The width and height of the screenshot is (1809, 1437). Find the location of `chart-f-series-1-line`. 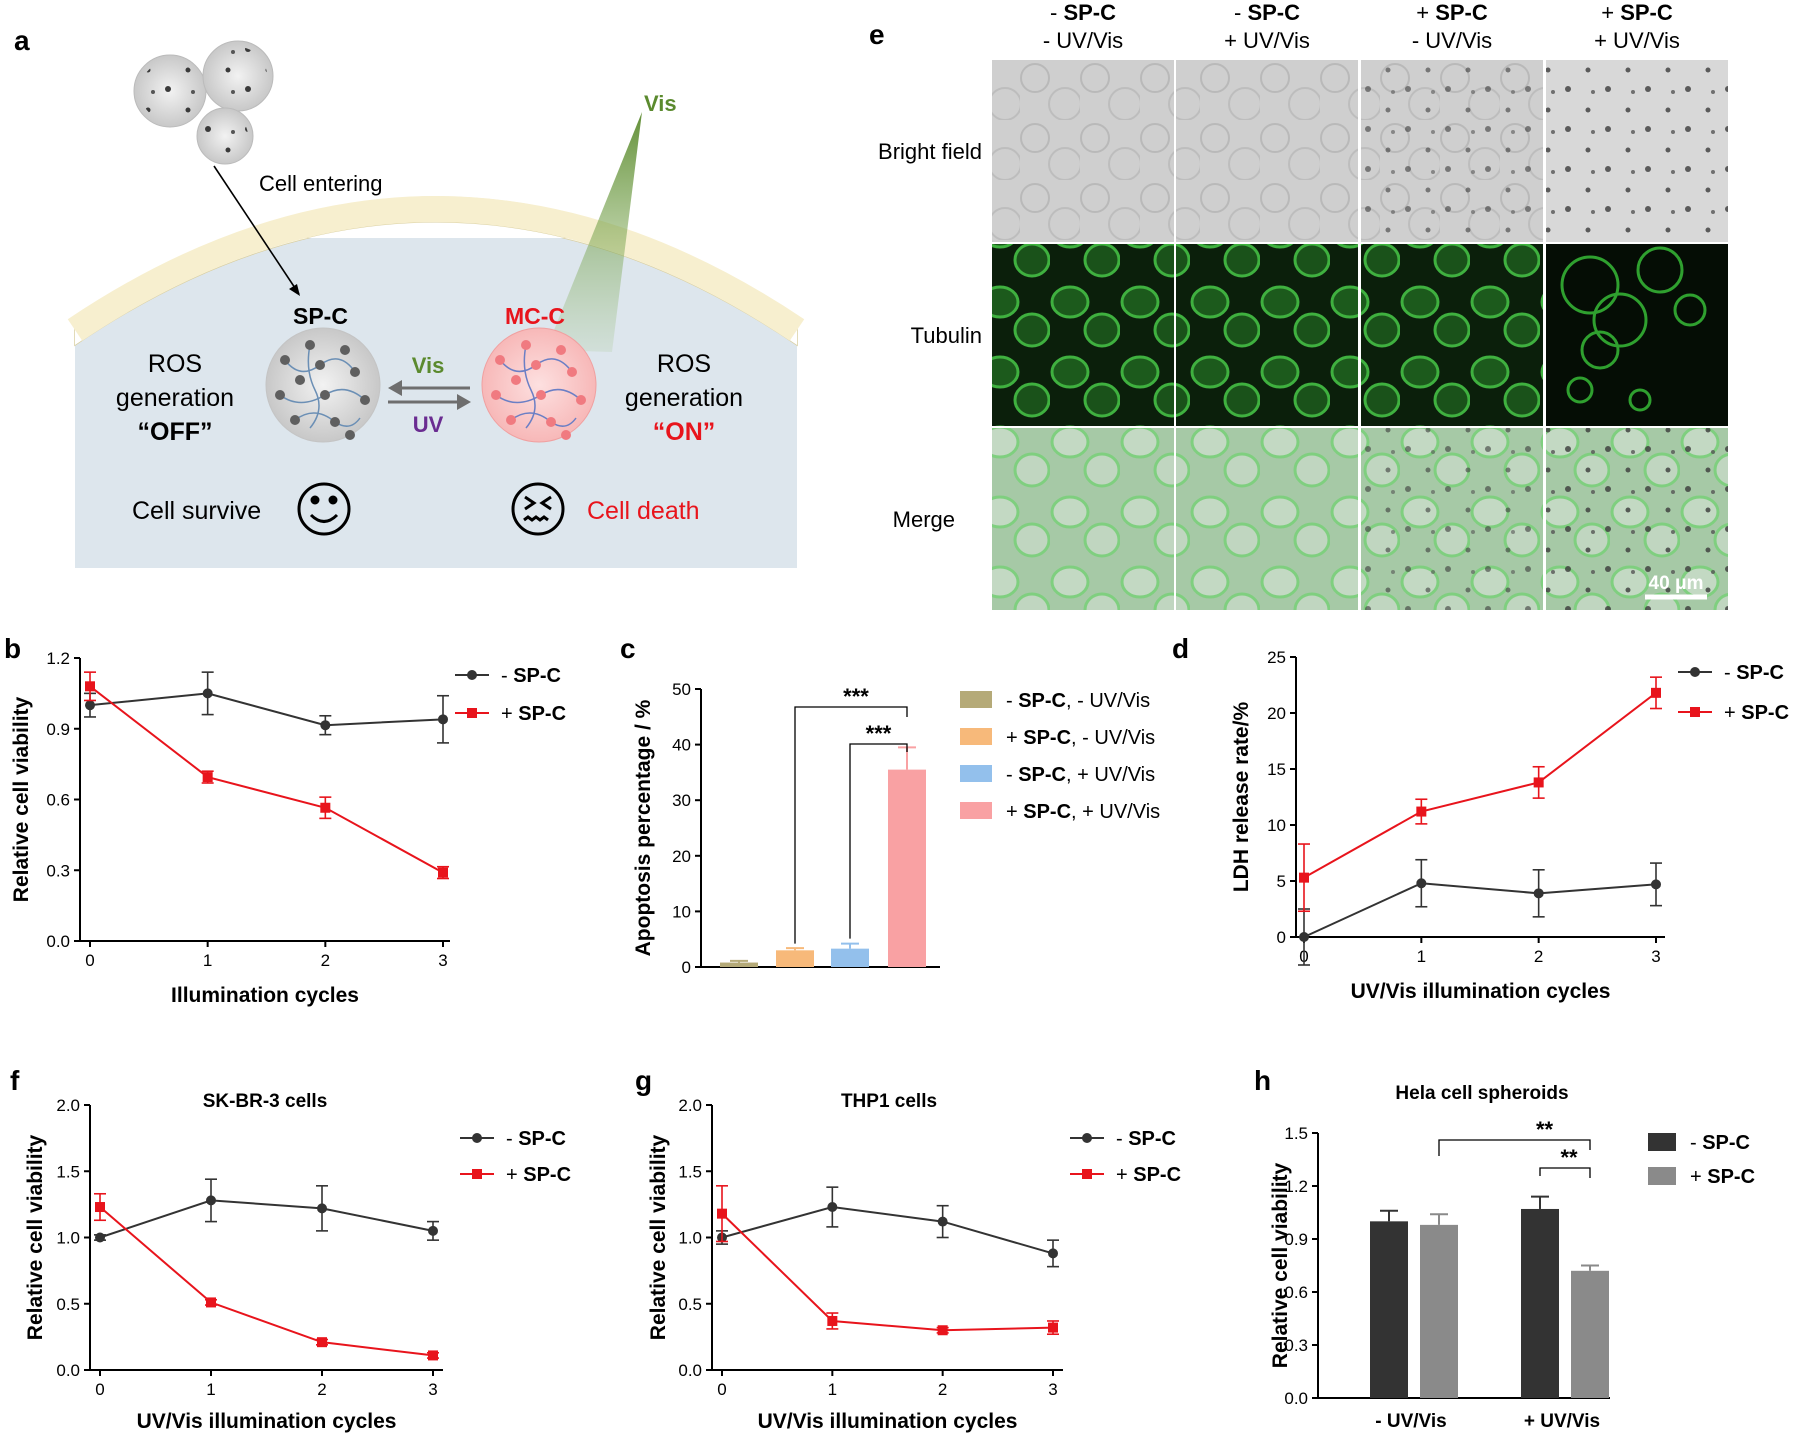

chart-f-series-1-line is located at coordinates (266, 1219).